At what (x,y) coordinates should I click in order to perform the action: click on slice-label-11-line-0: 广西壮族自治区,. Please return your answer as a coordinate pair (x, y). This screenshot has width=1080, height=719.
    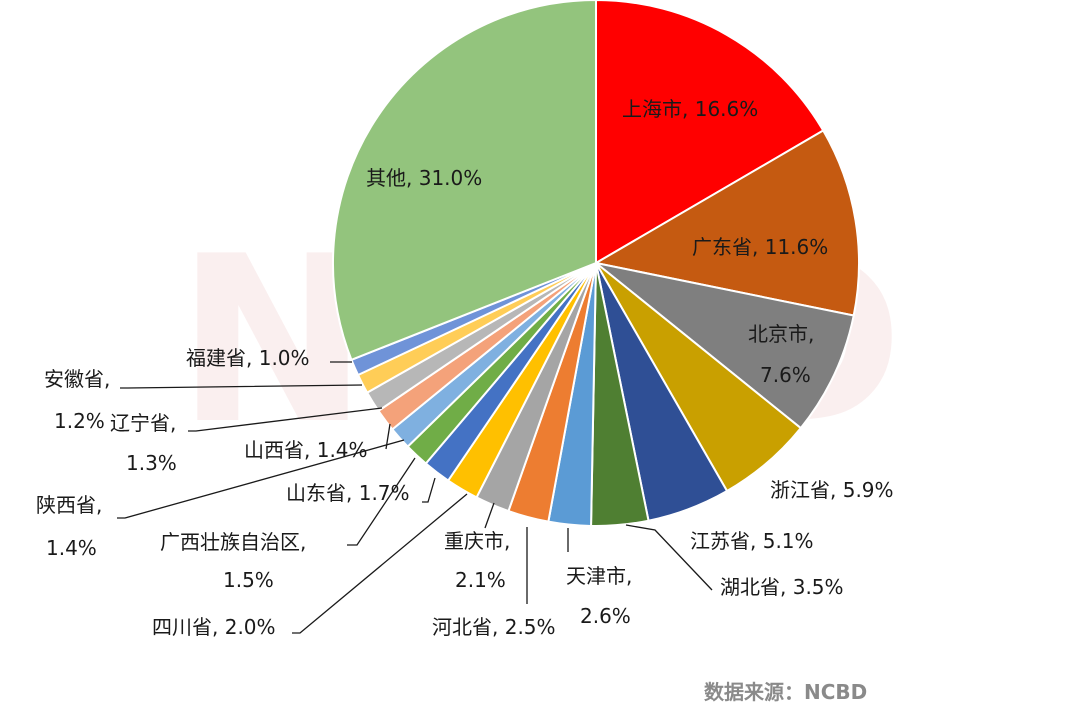
    Looking at the image, I should click on (233, 542).